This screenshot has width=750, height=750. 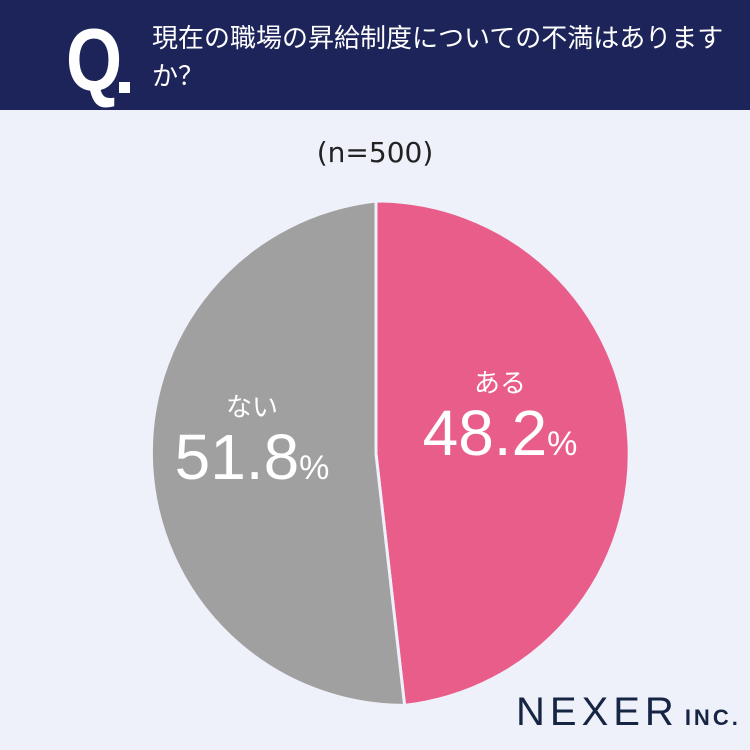 I want to click on q-dot, so click(x=124, y=87).